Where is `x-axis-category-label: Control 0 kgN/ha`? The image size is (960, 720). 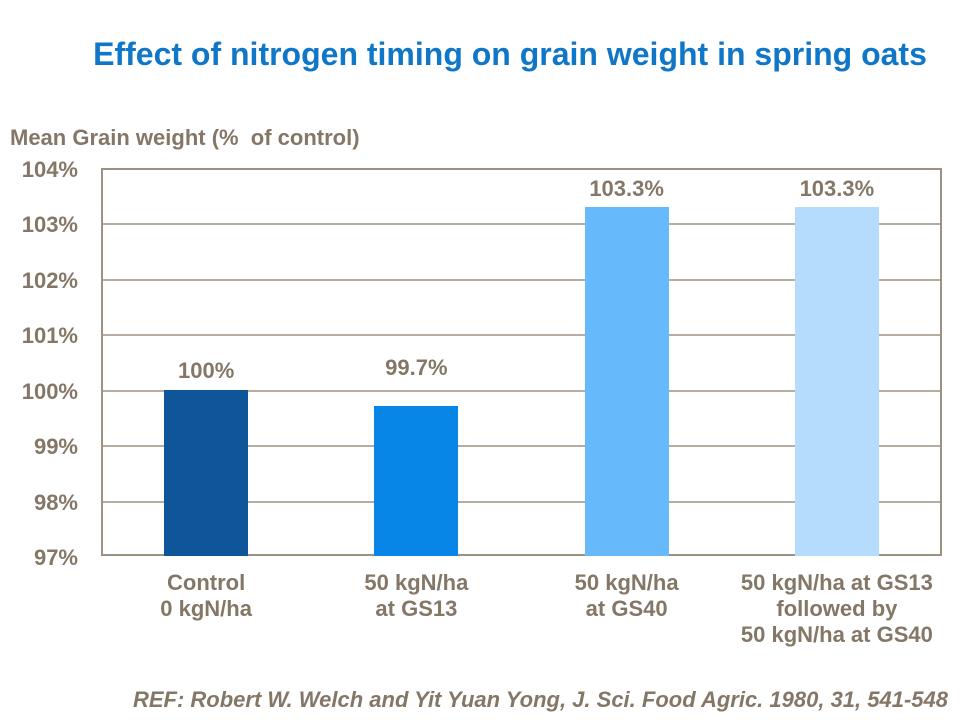
x-axis-category-label: Control 0 kgN/ha is located at coordinates (206, 595).